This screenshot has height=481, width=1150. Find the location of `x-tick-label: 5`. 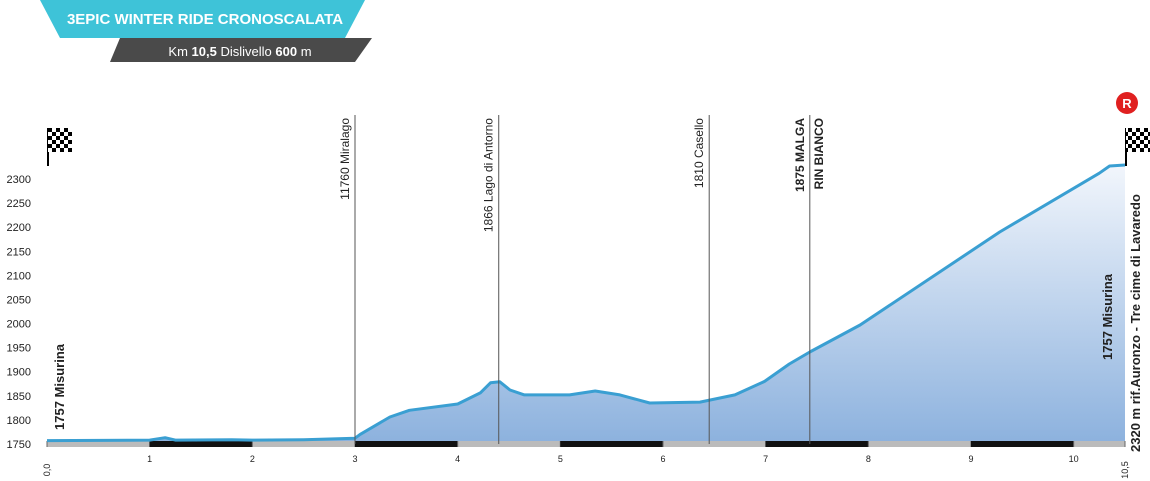

x-tick-label: 5 is located at coordinates (560, 459).